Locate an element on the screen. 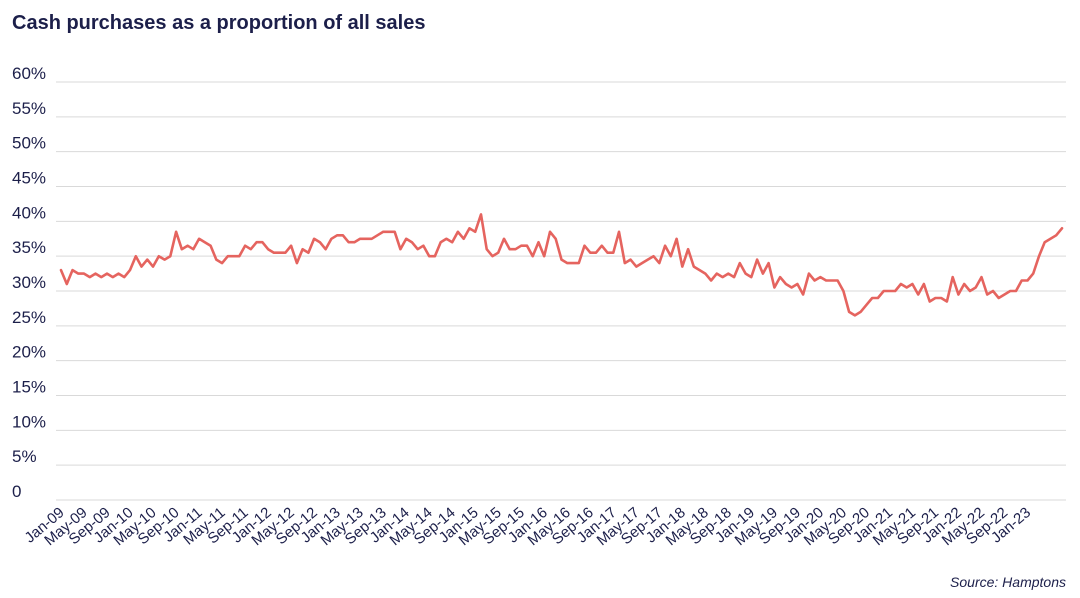  y-tick-label: 0 is located at coordinates (16, 491).